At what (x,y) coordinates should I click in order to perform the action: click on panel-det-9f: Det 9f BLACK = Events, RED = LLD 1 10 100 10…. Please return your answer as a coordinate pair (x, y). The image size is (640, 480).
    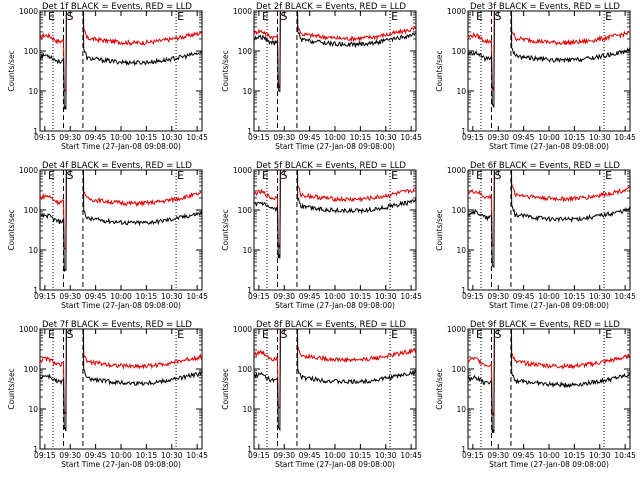
    Looking at the image, I should click on (535, 394).